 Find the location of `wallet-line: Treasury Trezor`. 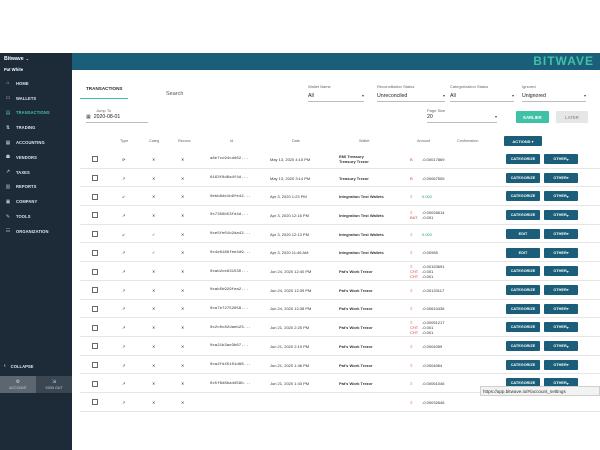

wallet-line: Treasury Trezor is located at coordinates (354, 162).